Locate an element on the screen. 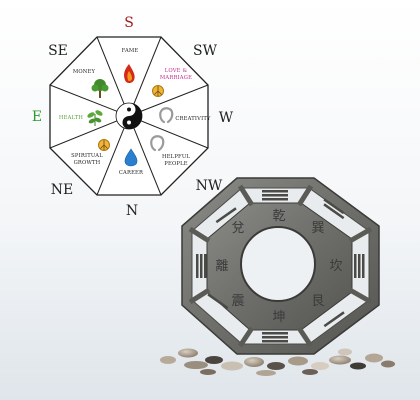  fire-icon is located at coordinates (129, 73).